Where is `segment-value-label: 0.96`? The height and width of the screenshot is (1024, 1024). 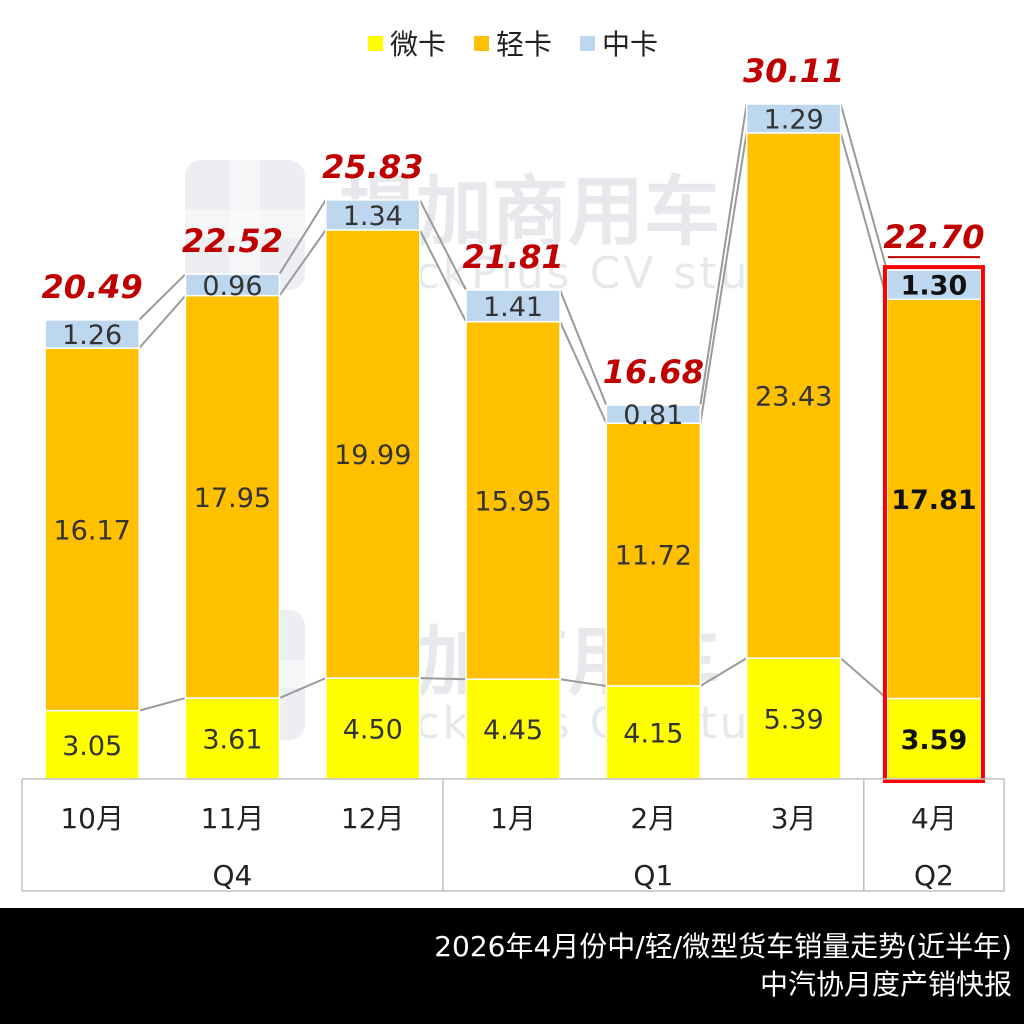
segment-value-label: 0.96 is located at coordinates (232, 286).